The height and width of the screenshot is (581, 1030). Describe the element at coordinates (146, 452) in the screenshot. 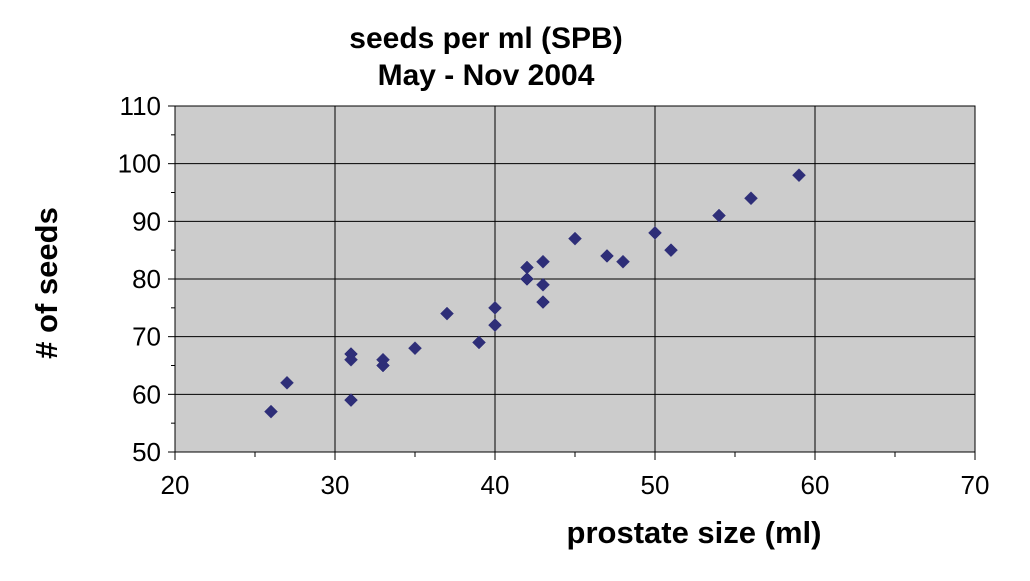

I see `y-tick-label: 50` at that location.